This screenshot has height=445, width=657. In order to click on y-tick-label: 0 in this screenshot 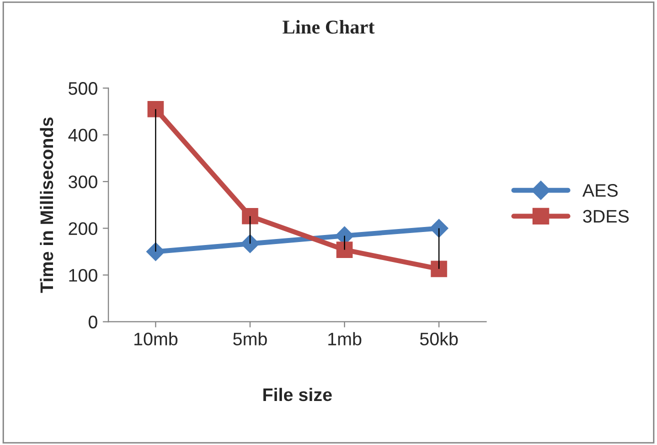, I will do `click(93, 322)`.